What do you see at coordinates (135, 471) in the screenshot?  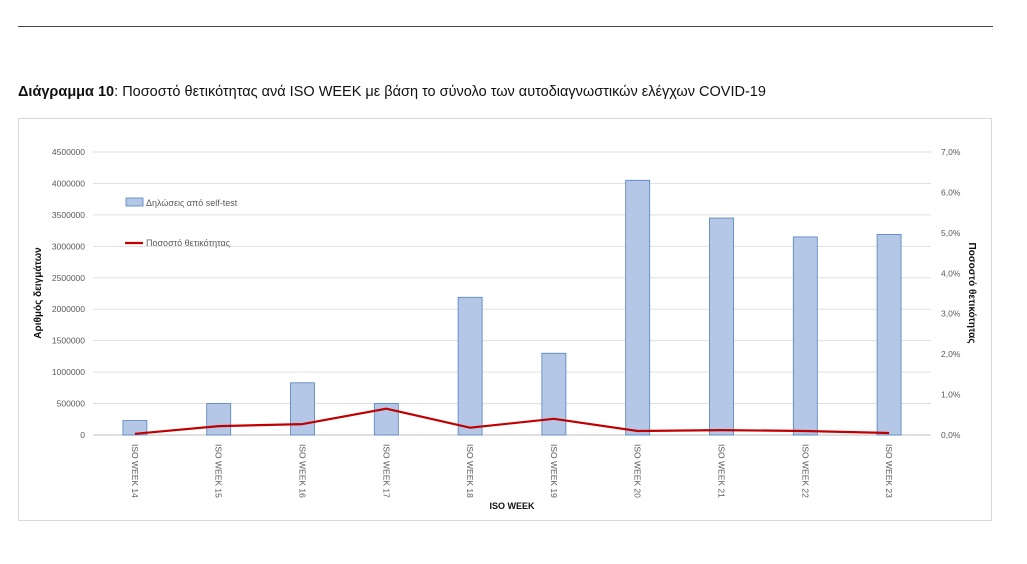 I see `x-tick-label: ISO WEEK 14` at bounding box center [135, 471].